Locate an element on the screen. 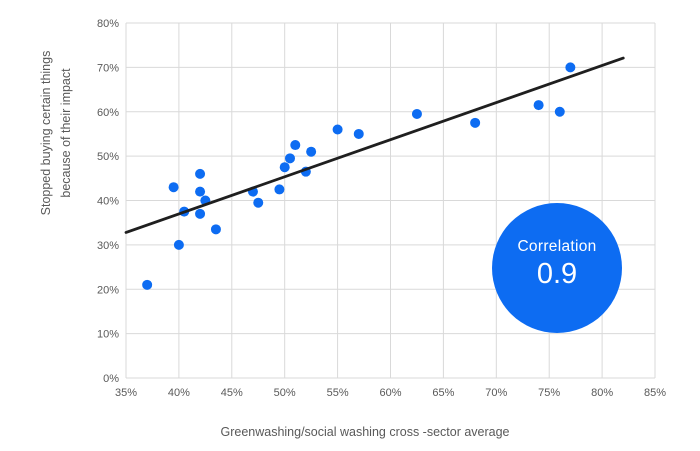  x-tick-label: 80% is located at coordinates (602, 393).